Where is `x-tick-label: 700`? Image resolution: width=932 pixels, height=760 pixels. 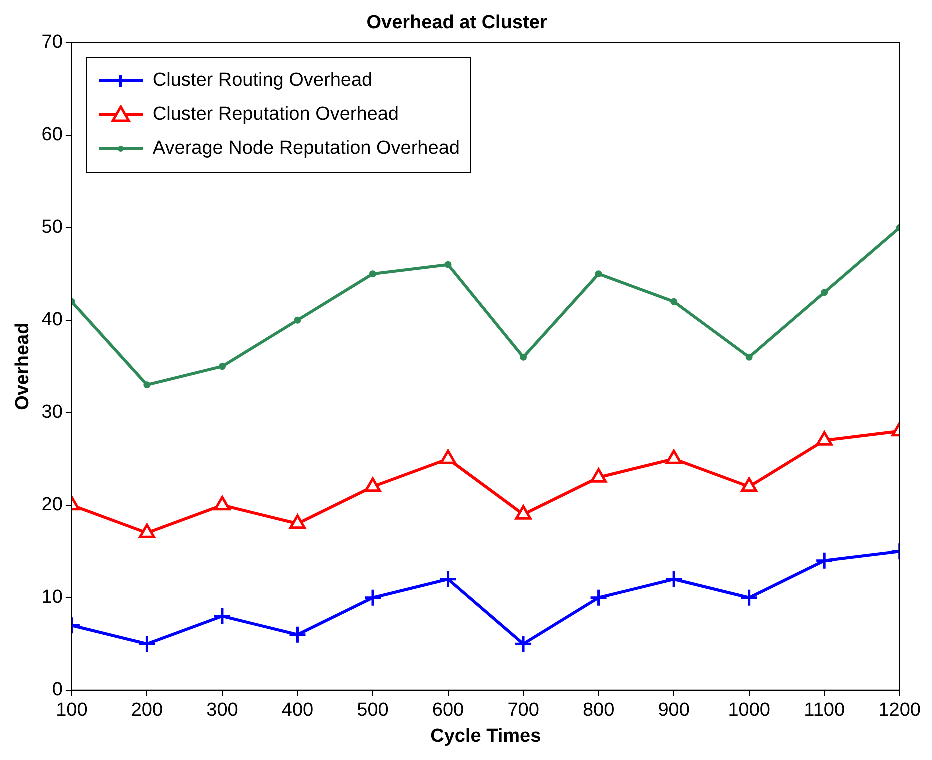
x-tick-label: 700 is located at coordinates (524, 711).